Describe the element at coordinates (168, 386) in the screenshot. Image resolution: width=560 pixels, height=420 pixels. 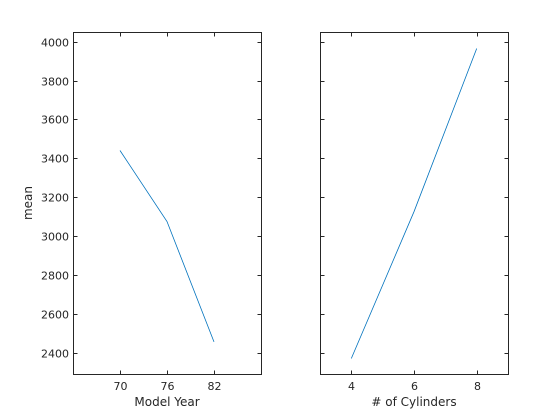
I see `x-tick-label: 76` at that location.